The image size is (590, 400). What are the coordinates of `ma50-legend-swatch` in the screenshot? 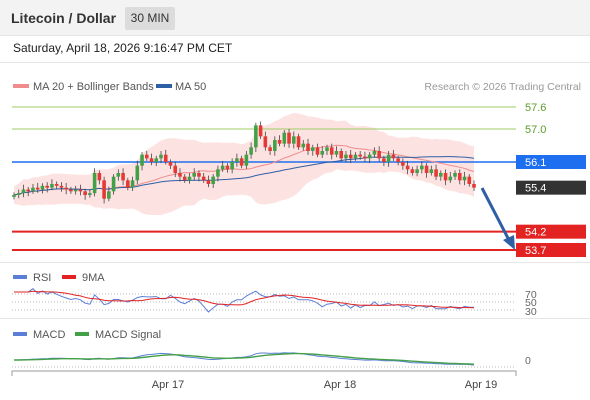 It's located at (164, 86).